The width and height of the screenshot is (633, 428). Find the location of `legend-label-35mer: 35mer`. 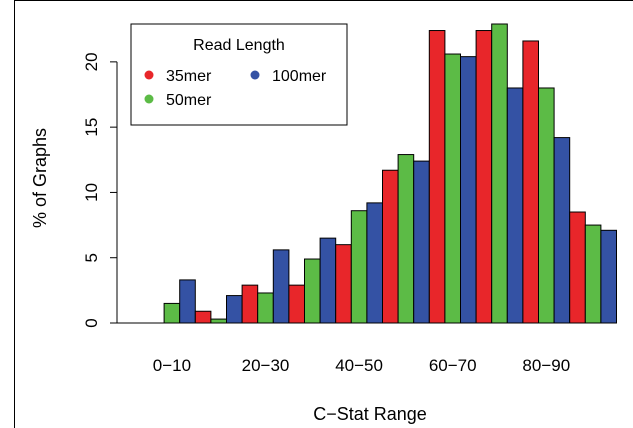

legend-label-35mer: 35mer is located at coordinates (189, 76).